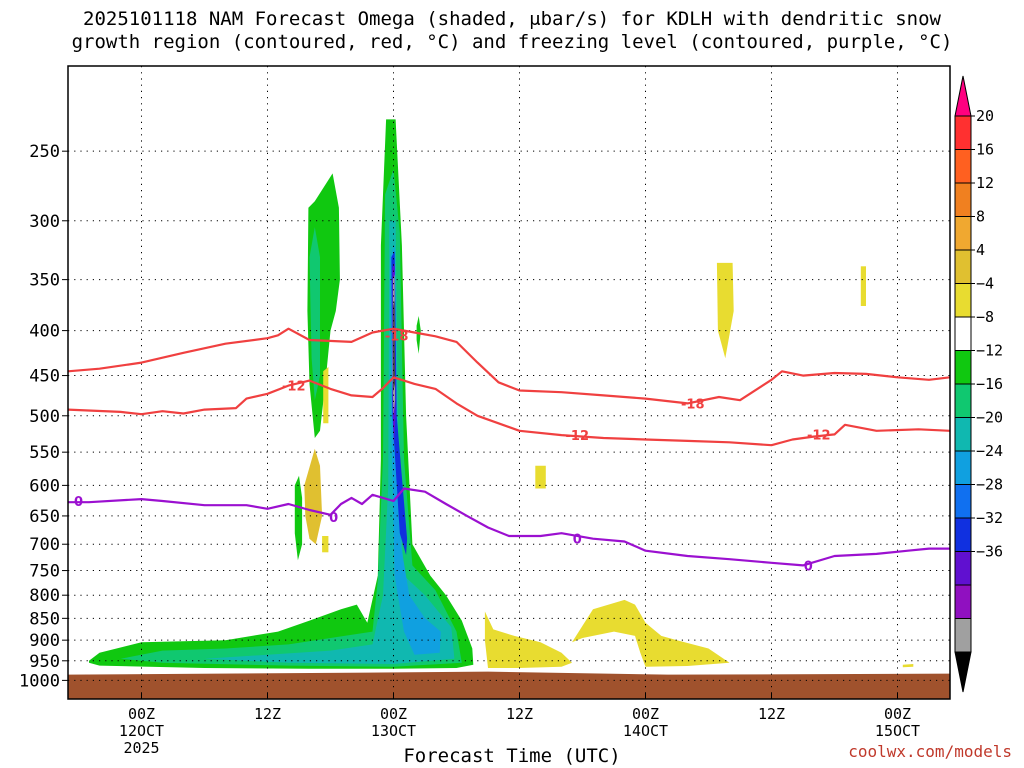  I want to click on y-tick-label: 900, so click(44, 641).